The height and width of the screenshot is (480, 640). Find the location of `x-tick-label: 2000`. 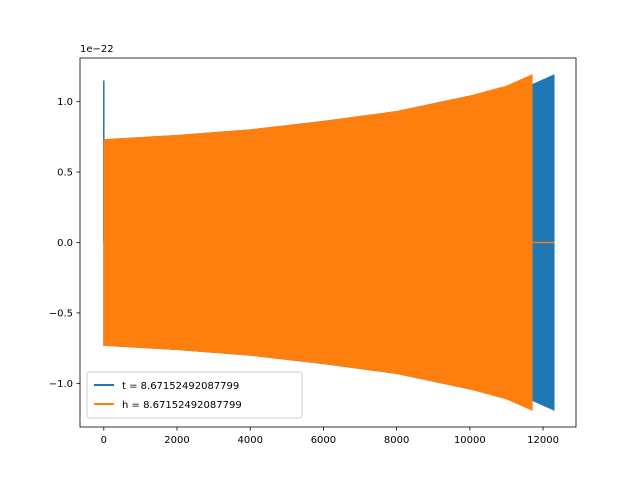

x-tick-label: 2000 is located at coordinates (176, 440).